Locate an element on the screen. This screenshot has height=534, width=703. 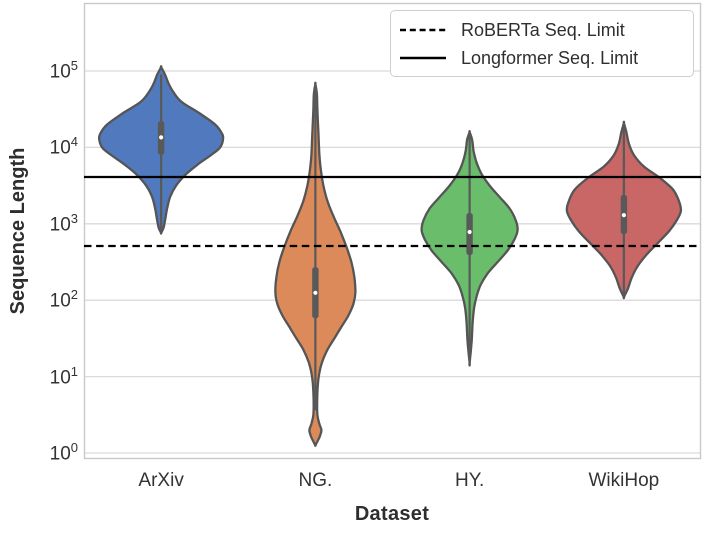
median-dot-ArXiv is located at coordinates (161, 137).